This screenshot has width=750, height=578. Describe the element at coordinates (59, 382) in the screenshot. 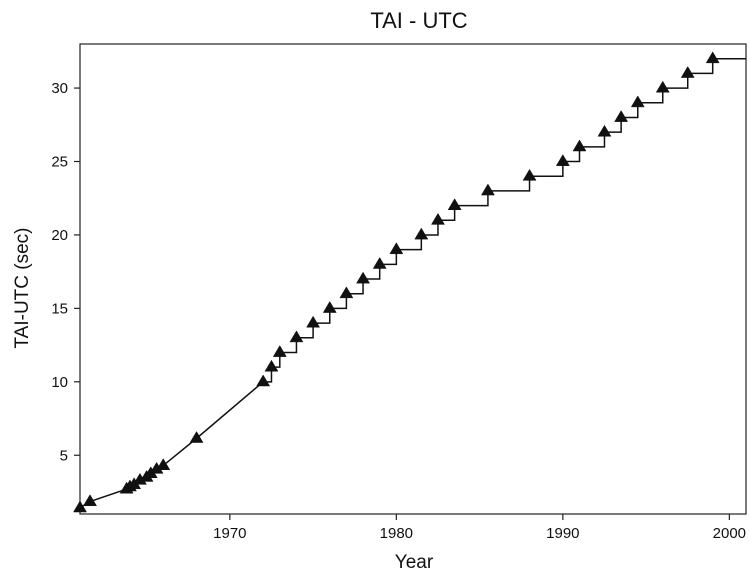

I see `y-tick-label: 10` at that location.